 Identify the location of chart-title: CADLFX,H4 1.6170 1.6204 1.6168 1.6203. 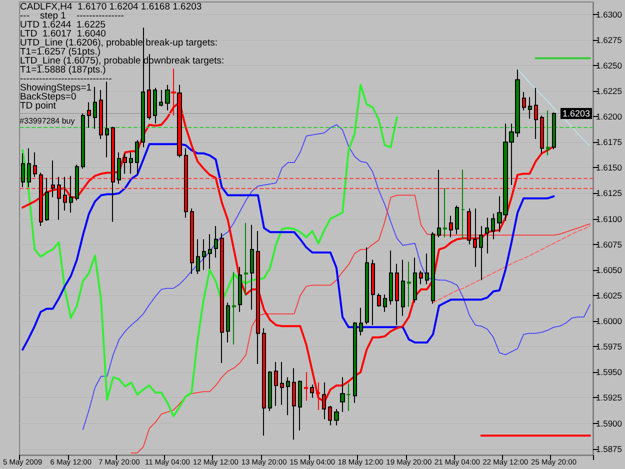
(111, 7).